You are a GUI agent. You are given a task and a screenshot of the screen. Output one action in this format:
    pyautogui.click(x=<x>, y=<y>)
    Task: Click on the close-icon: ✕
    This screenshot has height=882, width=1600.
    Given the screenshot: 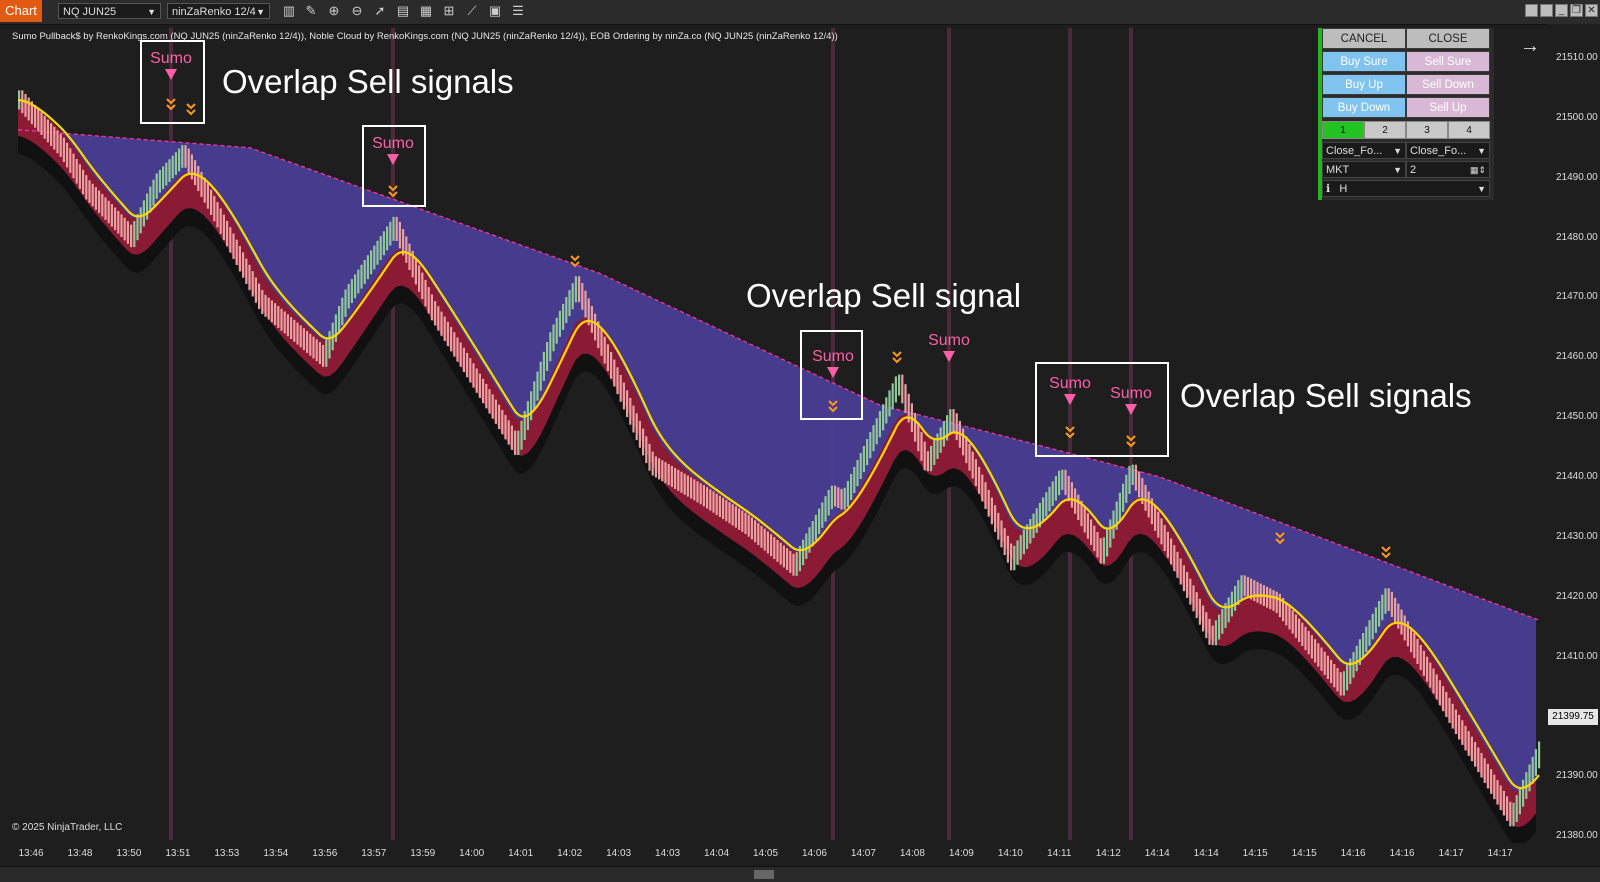 What is the action you would take?
    pyautogui.click(x=1591, y=10)
    